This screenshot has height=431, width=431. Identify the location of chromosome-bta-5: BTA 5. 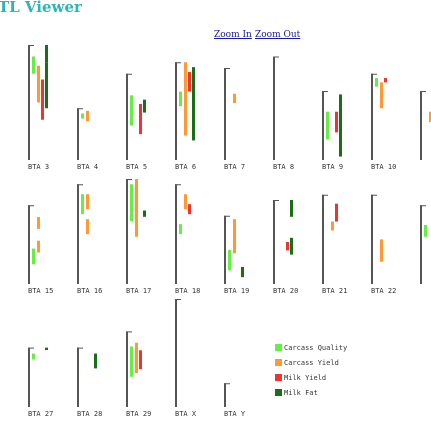
(136, 122).